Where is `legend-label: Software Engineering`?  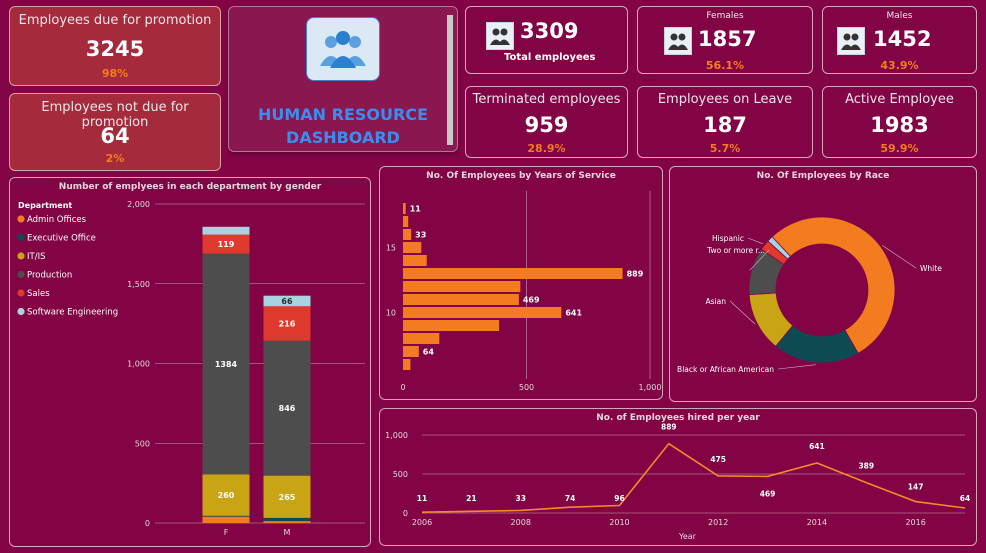 legend-label: Software Engineering is located at coordinates (72, 313).